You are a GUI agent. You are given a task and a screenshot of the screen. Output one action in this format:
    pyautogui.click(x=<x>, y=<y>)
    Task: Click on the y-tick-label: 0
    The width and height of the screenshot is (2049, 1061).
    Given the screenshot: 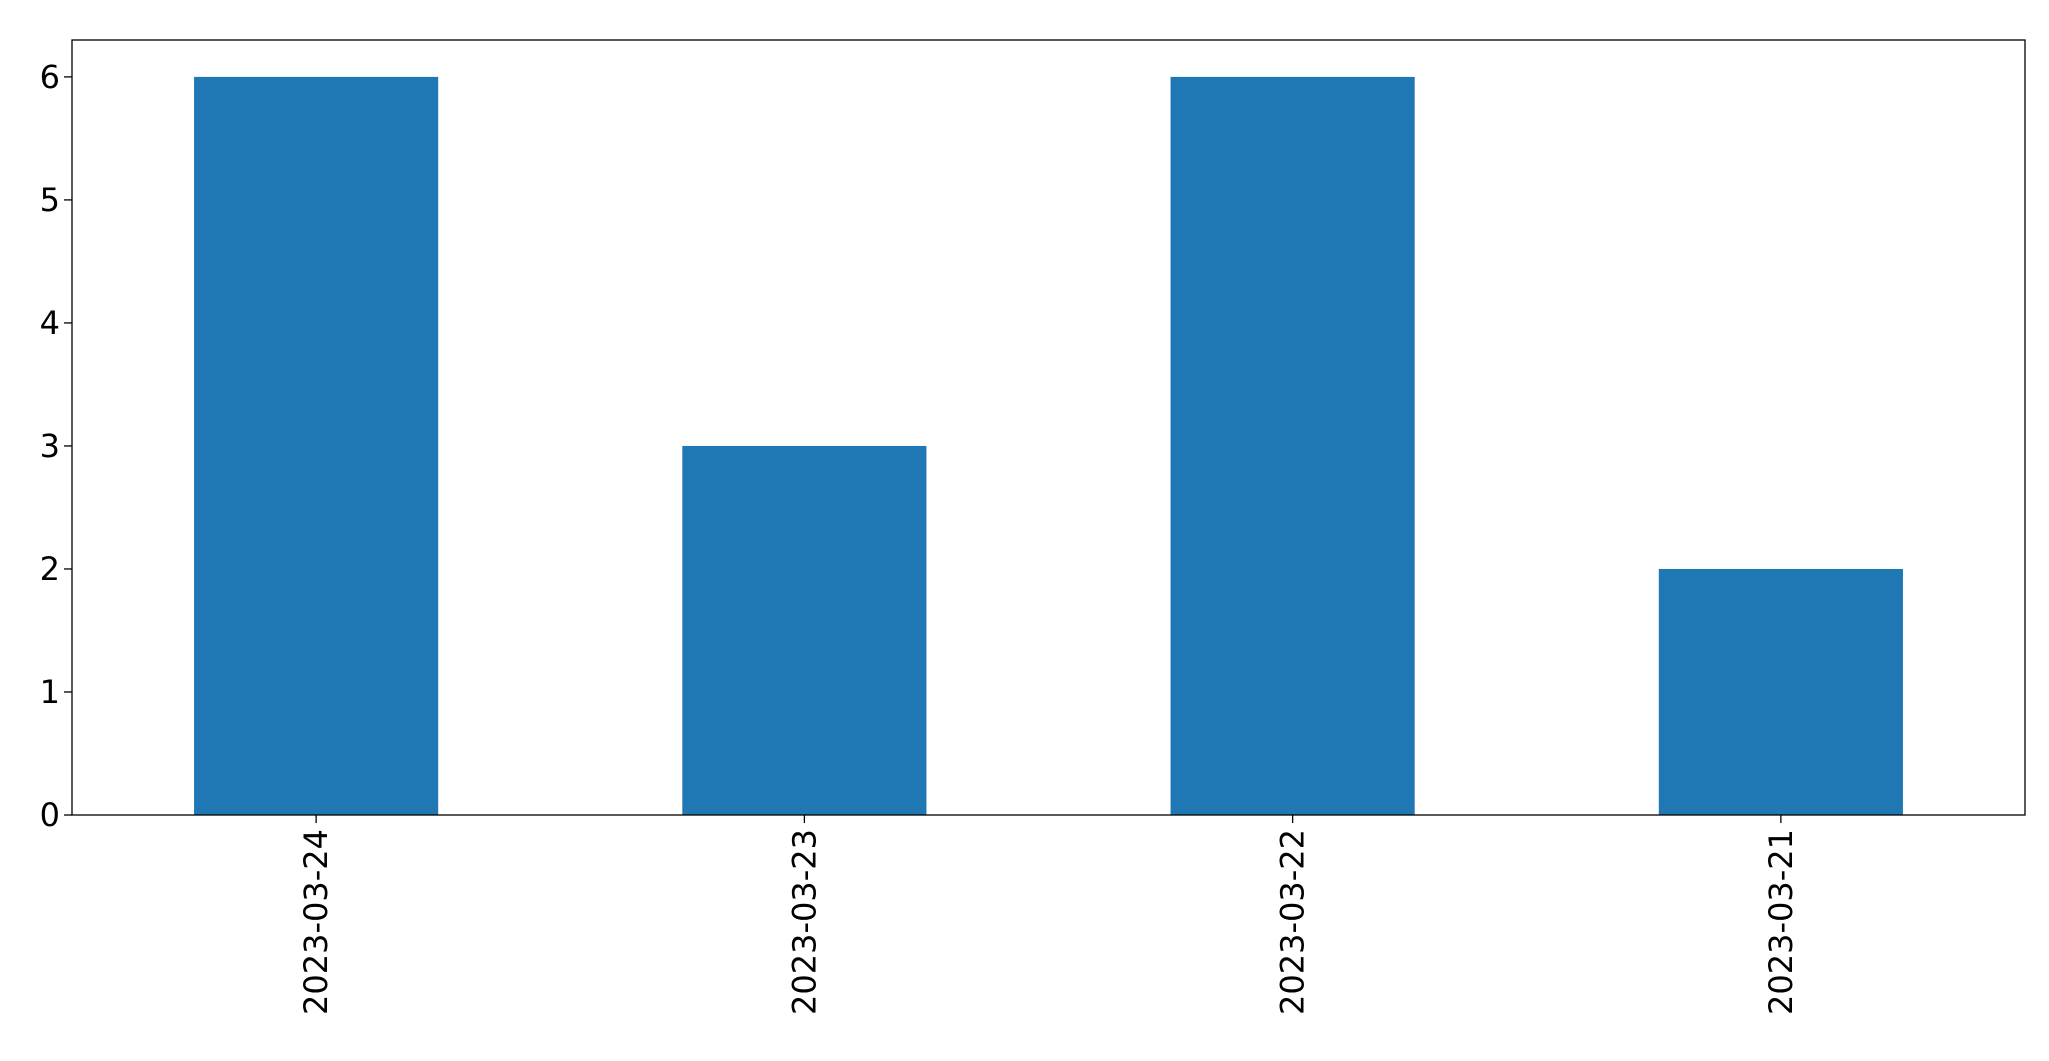 What is the action you would take?
    pyautogui.click(x=50, y=815)
    